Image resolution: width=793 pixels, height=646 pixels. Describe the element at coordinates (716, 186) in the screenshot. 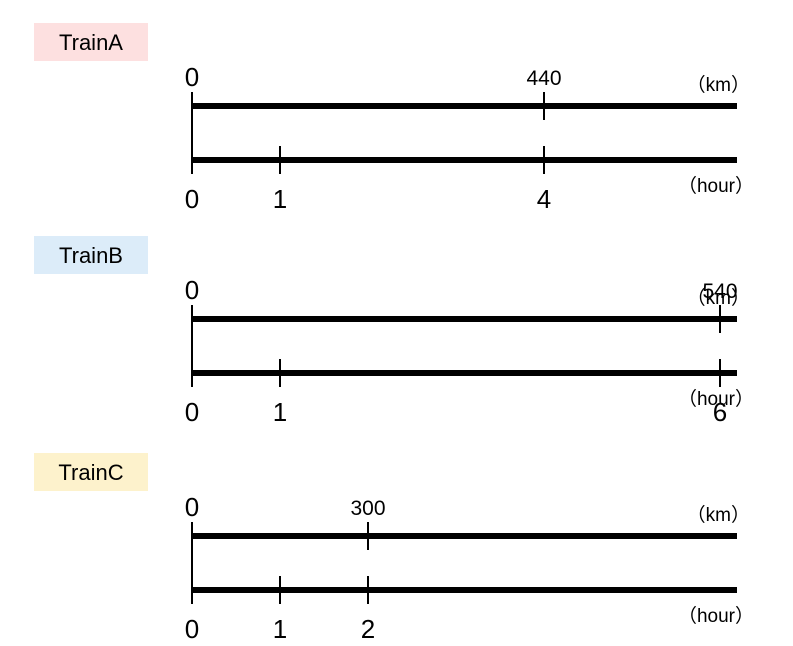

I see `train-a-time-unit: （hour）` at that location.